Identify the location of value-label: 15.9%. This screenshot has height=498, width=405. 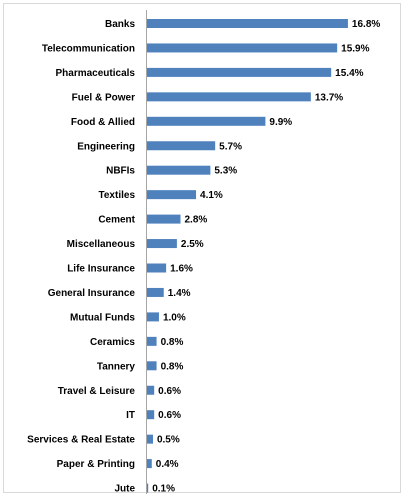
(355, 48).